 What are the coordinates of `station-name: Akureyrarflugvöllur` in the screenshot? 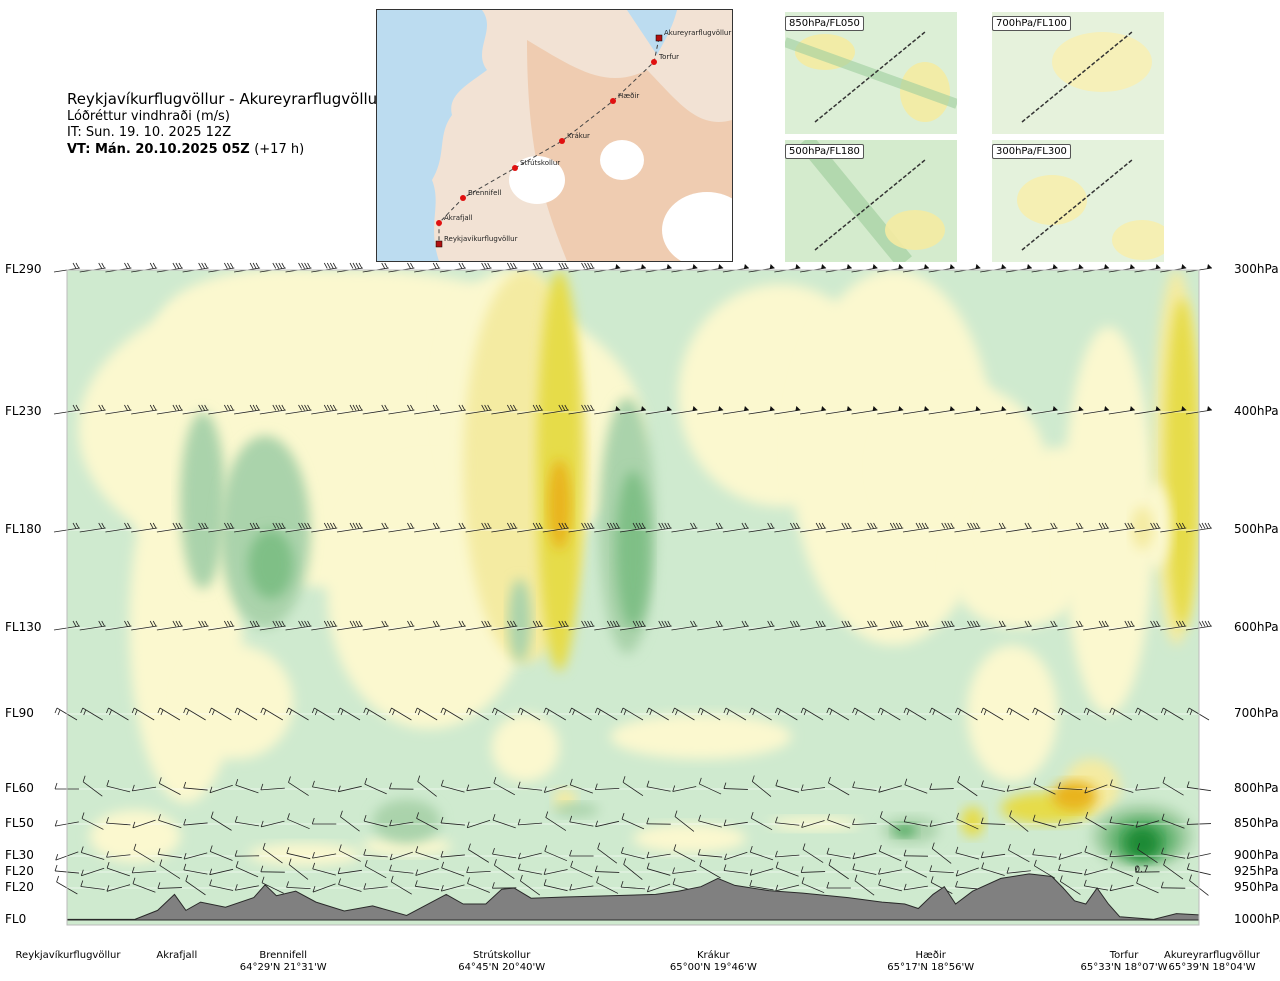 It's located at (1212, 955).